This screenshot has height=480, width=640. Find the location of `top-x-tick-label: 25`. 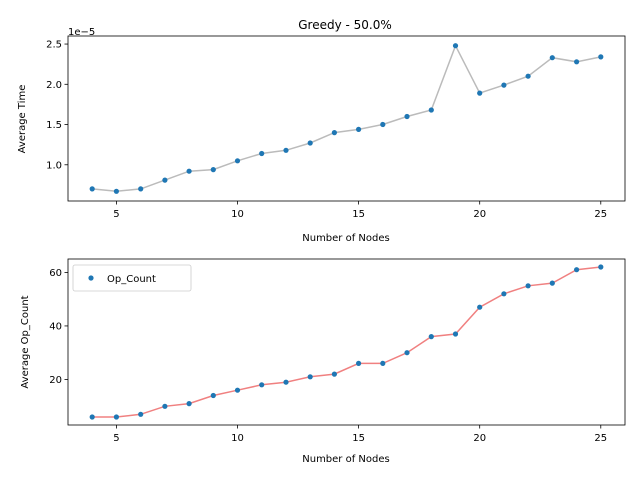

top-x-tick-label: 25 is located at coordinates (600, 214).